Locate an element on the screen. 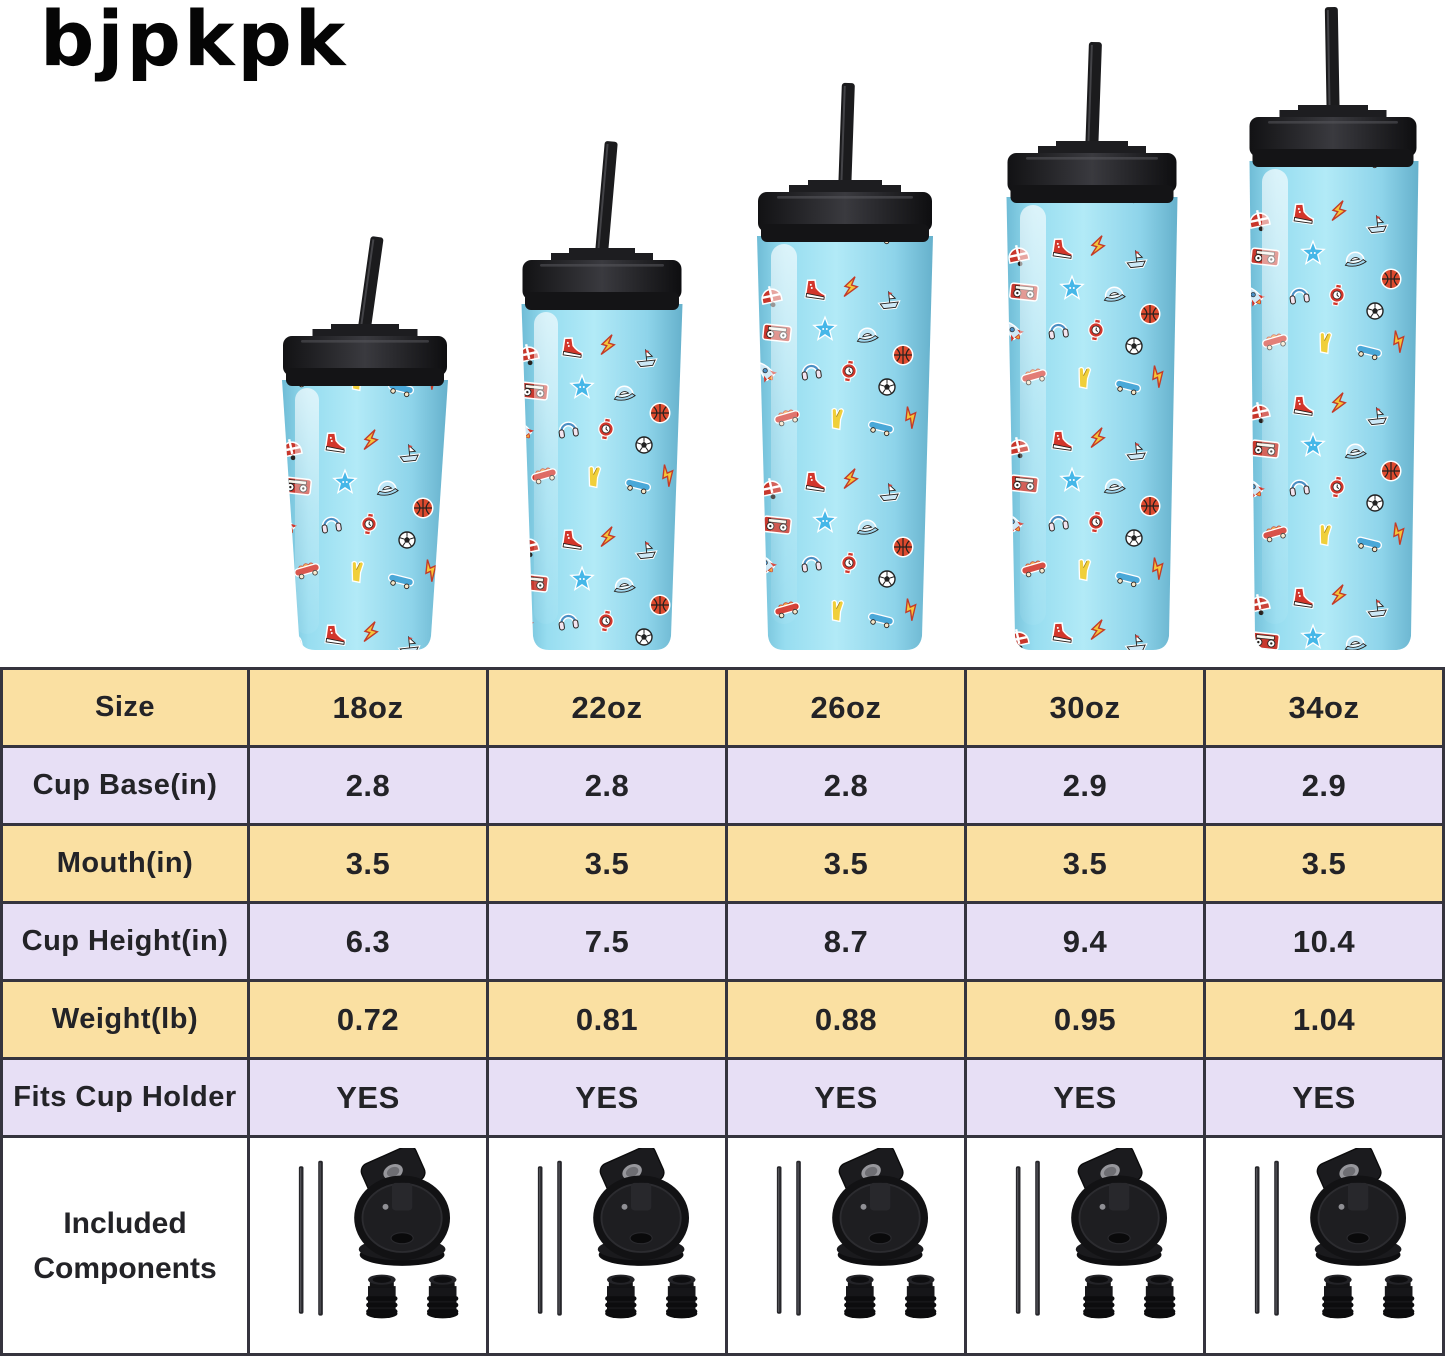 The image size is (1445, 1356). tumbler-34oz is located at coordinates (1333, 326).